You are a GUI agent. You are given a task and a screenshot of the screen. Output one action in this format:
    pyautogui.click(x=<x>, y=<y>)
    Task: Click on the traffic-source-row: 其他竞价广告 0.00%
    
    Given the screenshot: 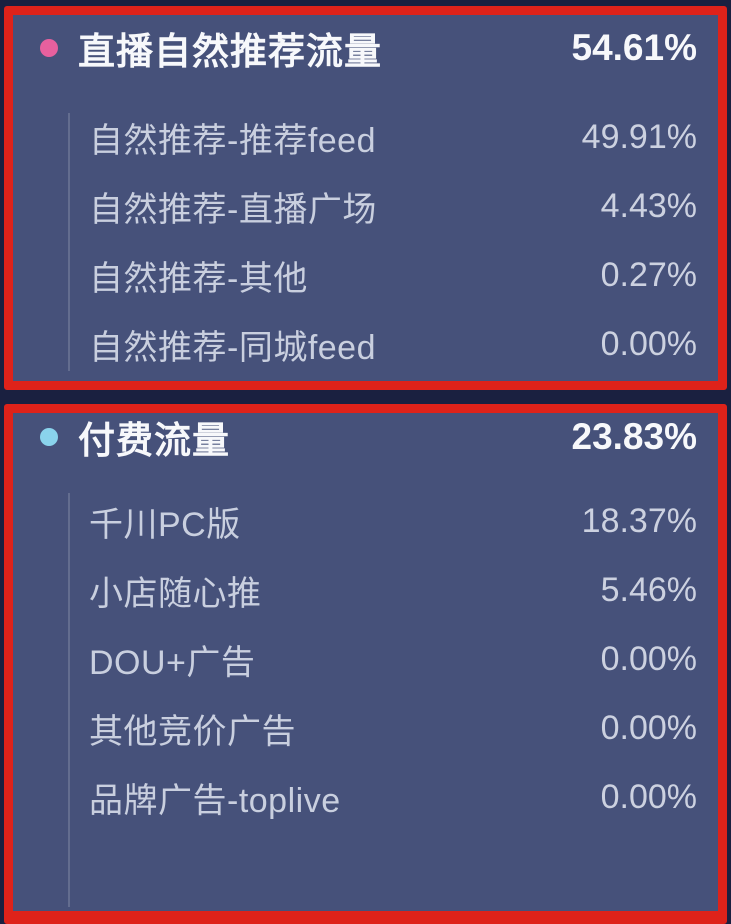 What is the action you would take?
    pyautogui.click(x=393, y=728)
    